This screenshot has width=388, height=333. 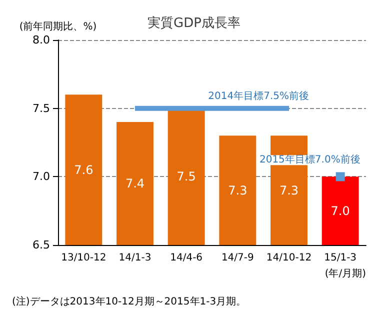 What do you see at coordinates (129, 302) in the screenshot?
I see `text: (注)データは2013年10-12月期～2015年1-3月期。` at bounding box center [129, 302].